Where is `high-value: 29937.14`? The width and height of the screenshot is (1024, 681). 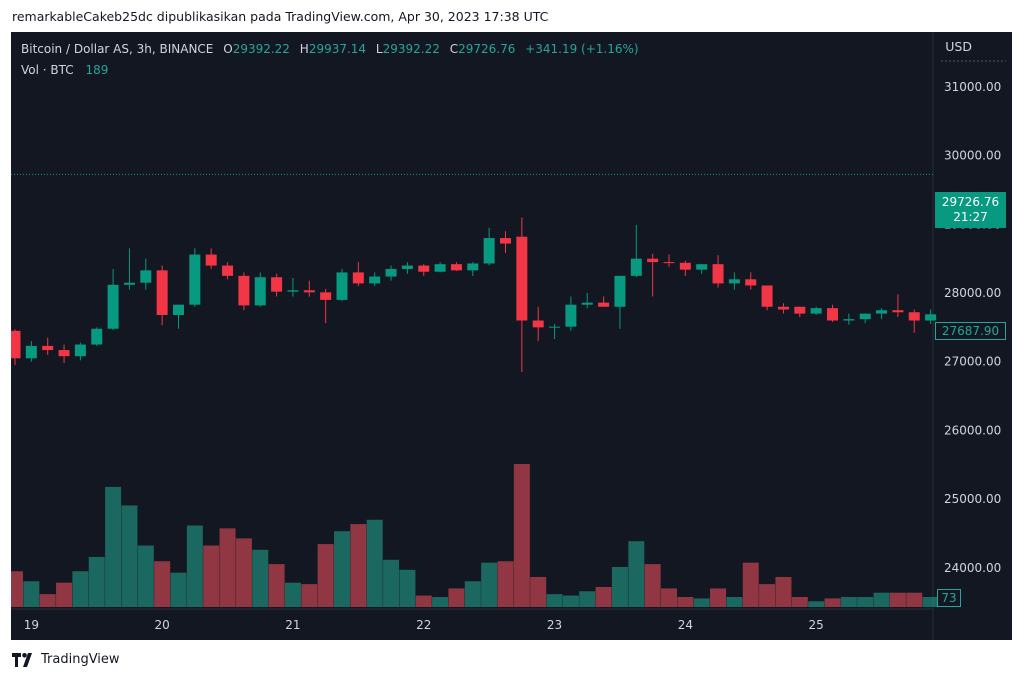
high-value: 29937.14 is located at coordinates (337, 49).